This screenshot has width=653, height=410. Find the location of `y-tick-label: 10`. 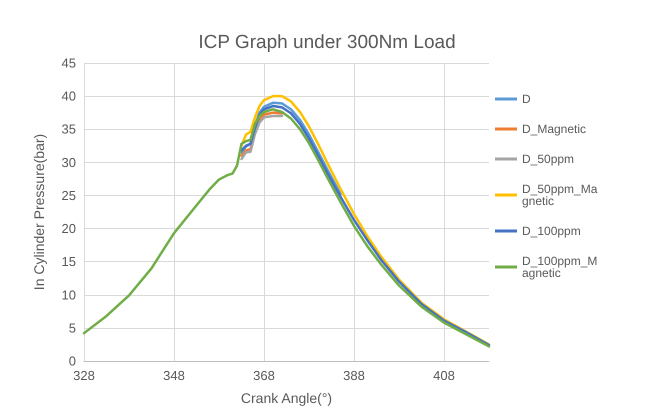

y-tick-label: 10 is located at coordinates (69, 294).